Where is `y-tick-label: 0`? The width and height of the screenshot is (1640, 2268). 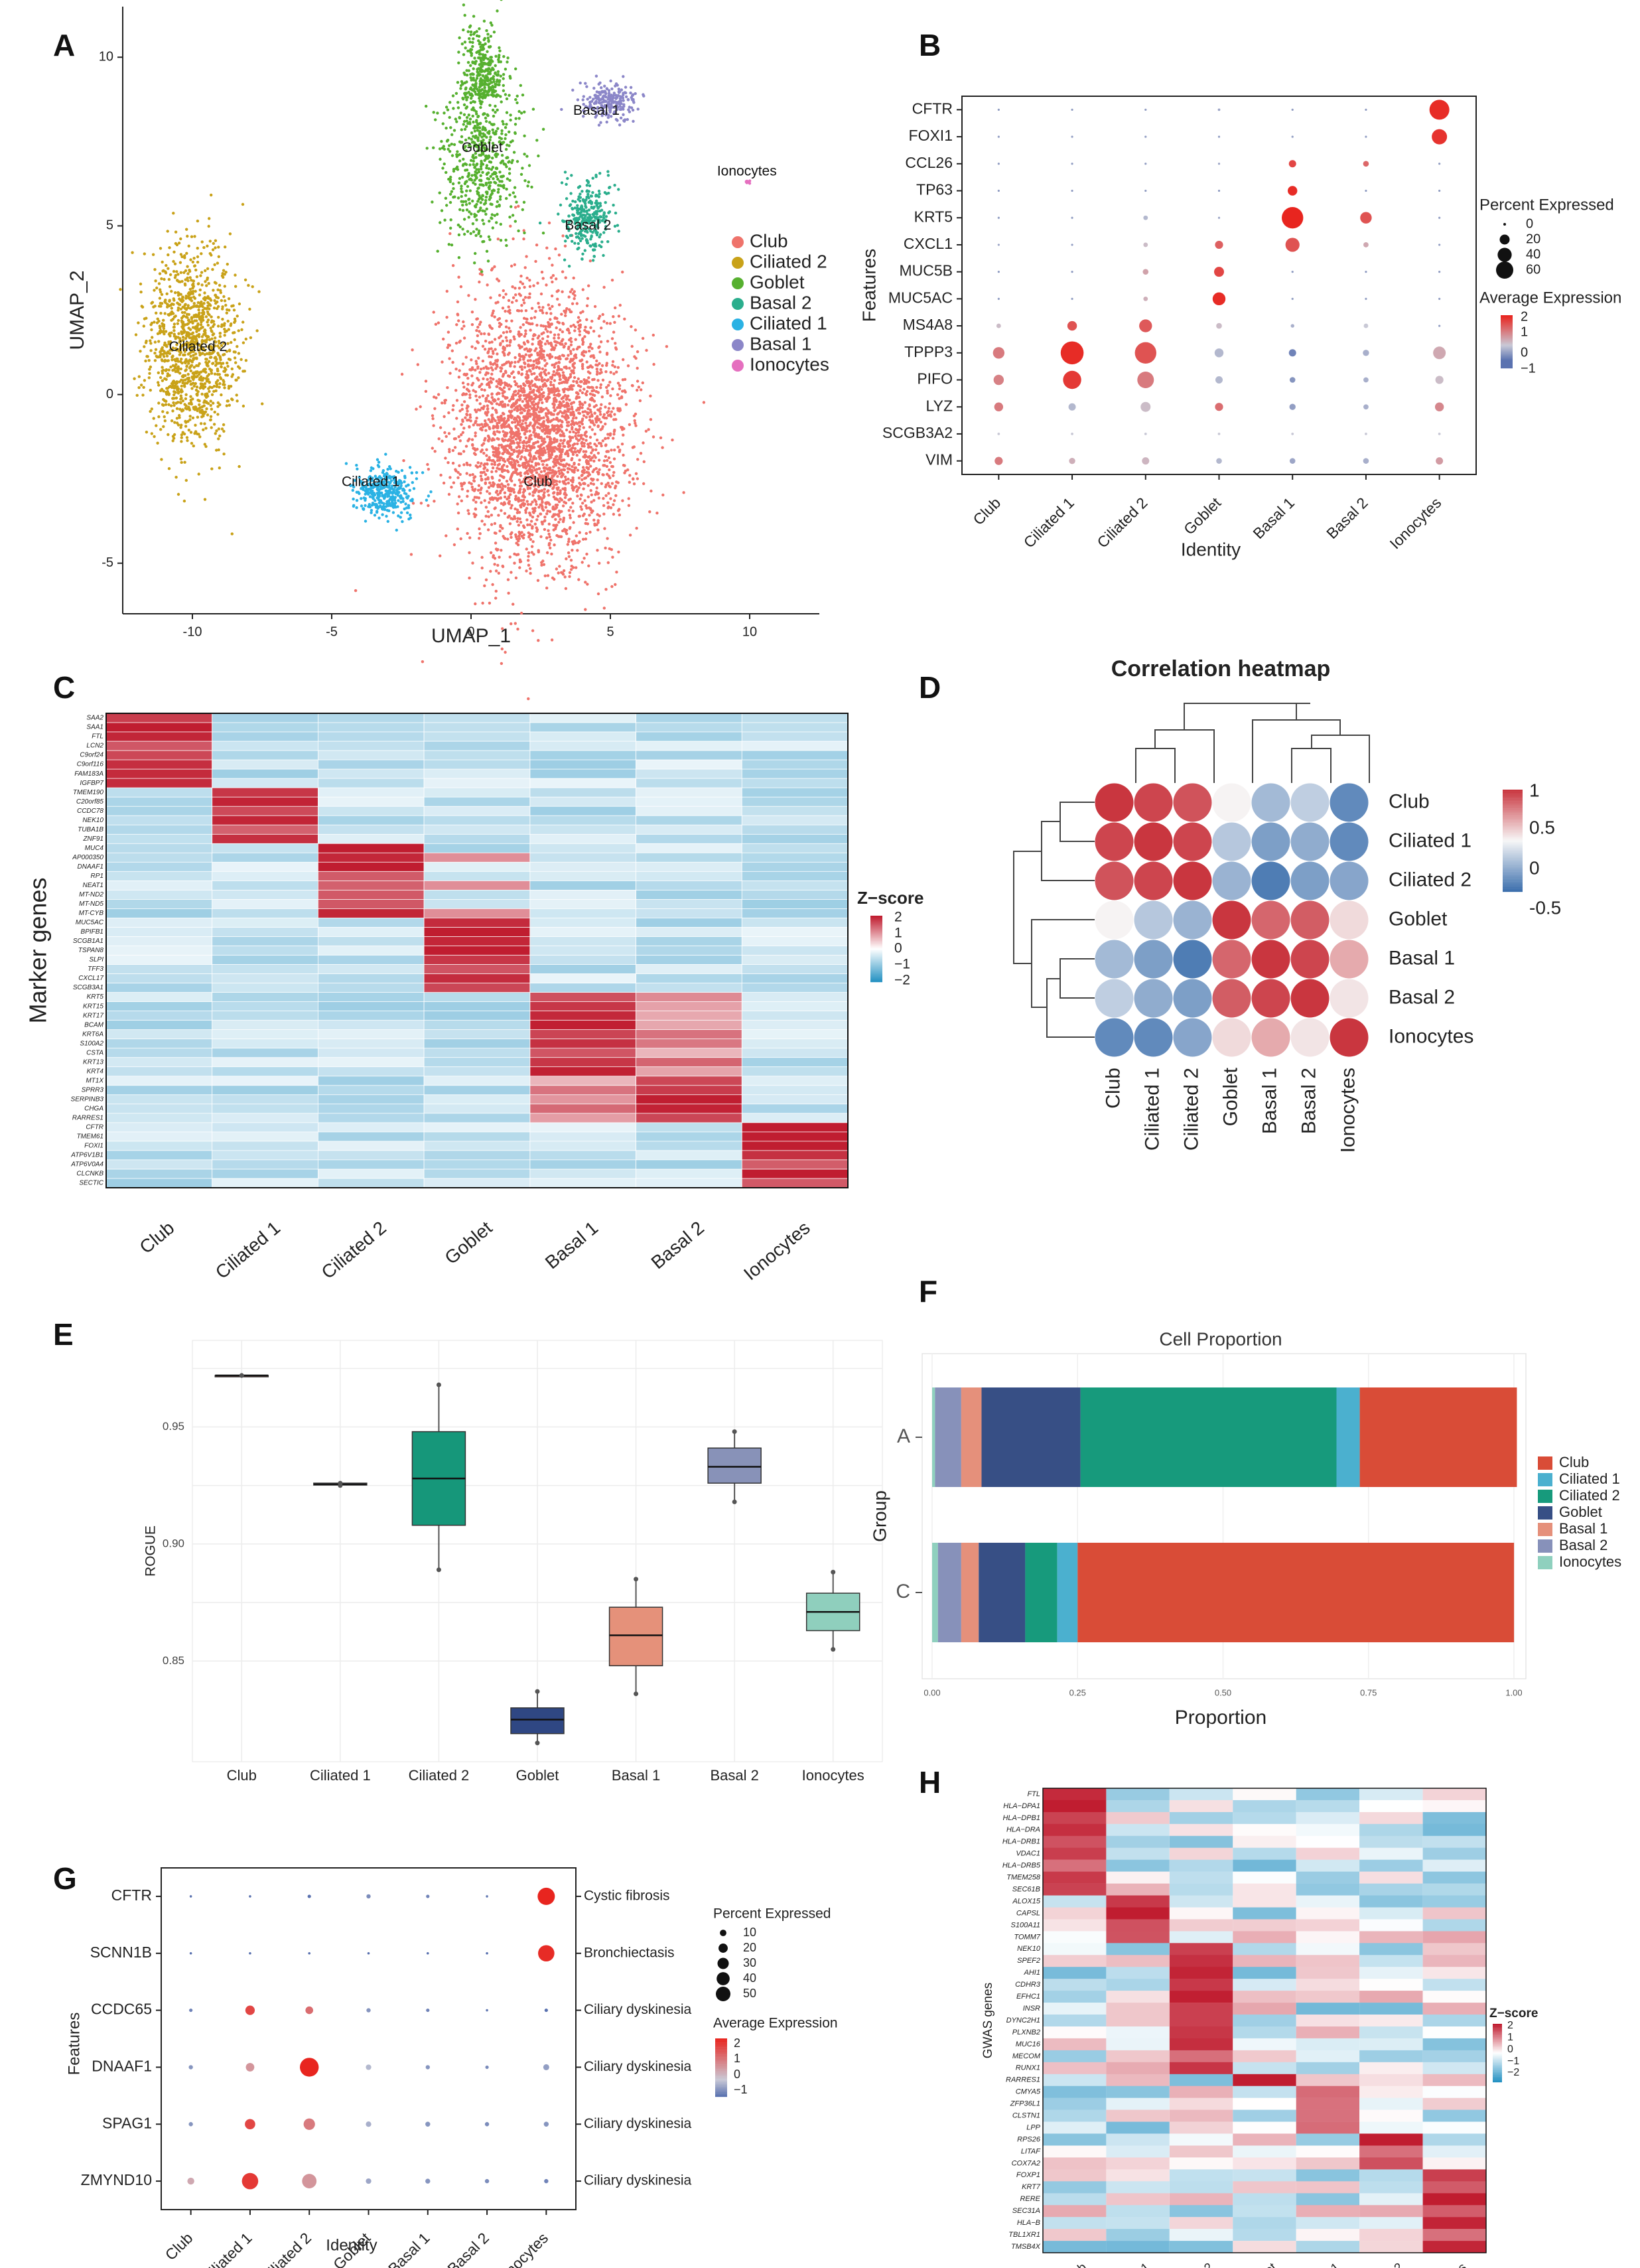
y-tick-label: 0 is located at coordinates (109, 394).